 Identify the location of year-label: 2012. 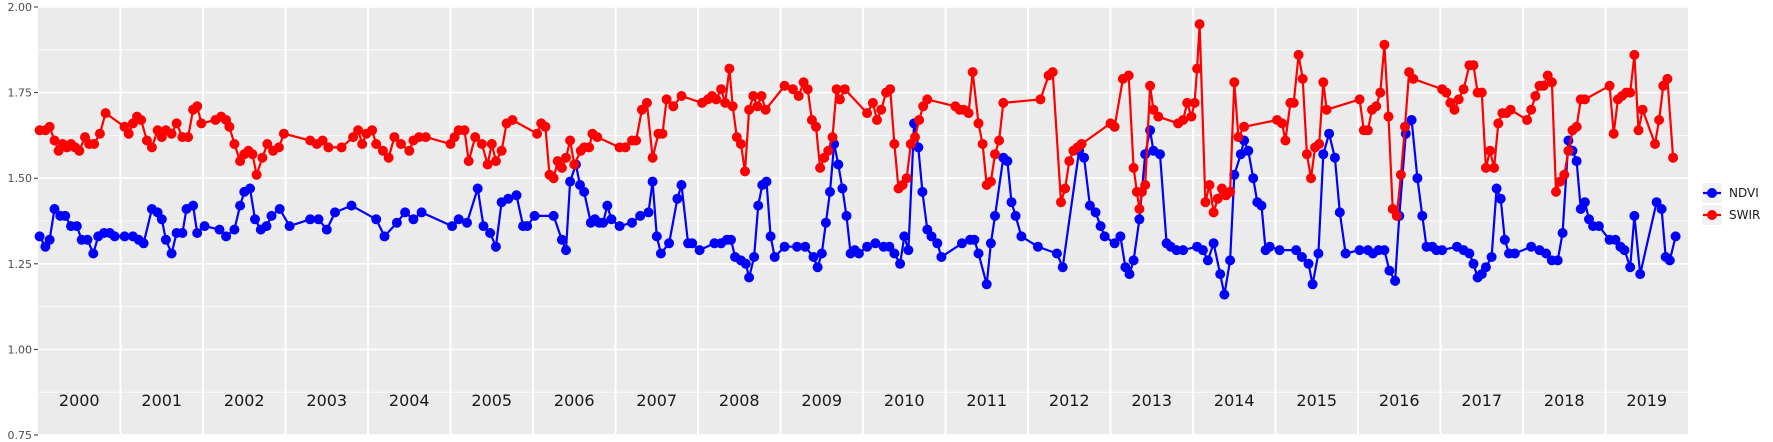
(1069, 400).